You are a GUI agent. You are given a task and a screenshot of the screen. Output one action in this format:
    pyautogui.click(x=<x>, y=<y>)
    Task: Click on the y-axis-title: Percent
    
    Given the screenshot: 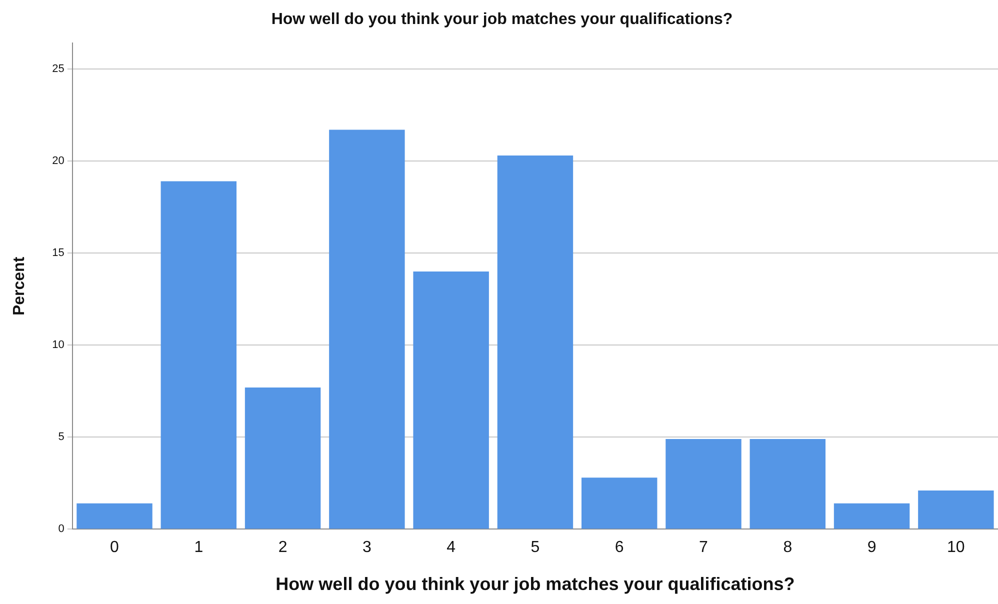 What is the action you would take?
    pyautogui.click(x=19, y=286)
    